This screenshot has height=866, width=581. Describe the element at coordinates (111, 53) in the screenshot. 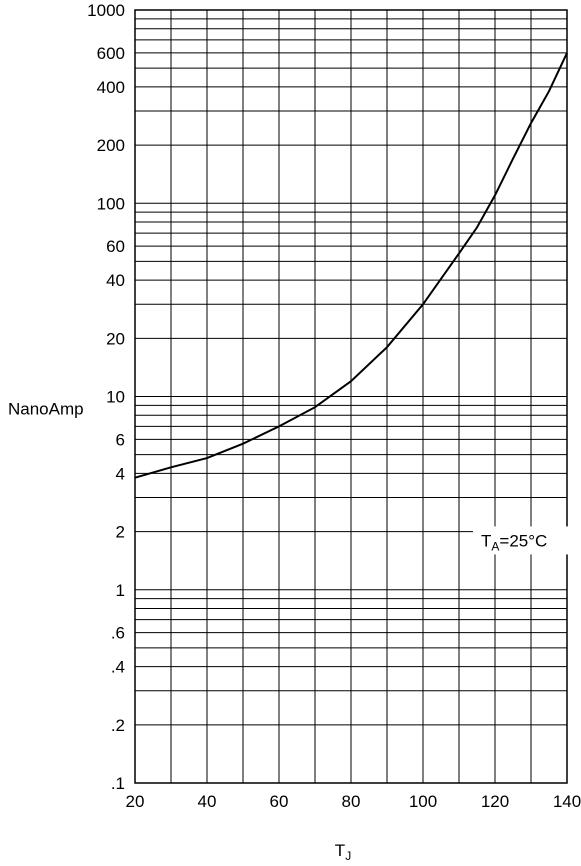

I see `y-tick-label: 600` at that location.